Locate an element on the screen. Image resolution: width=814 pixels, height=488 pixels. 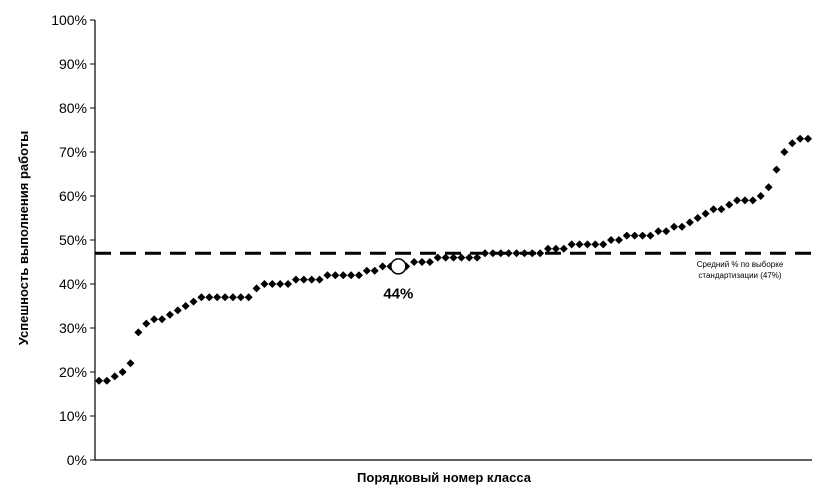
y-tick-label: 90% is located at coordinates (73, 64).